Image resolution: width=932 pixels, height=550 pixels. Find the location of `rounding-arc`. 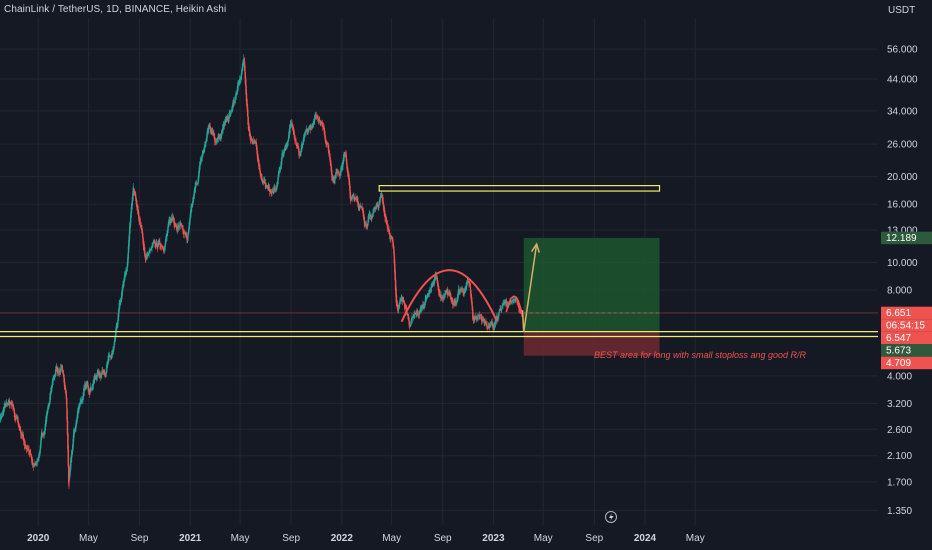

rounding-arc is located at coordinates (449, 296).